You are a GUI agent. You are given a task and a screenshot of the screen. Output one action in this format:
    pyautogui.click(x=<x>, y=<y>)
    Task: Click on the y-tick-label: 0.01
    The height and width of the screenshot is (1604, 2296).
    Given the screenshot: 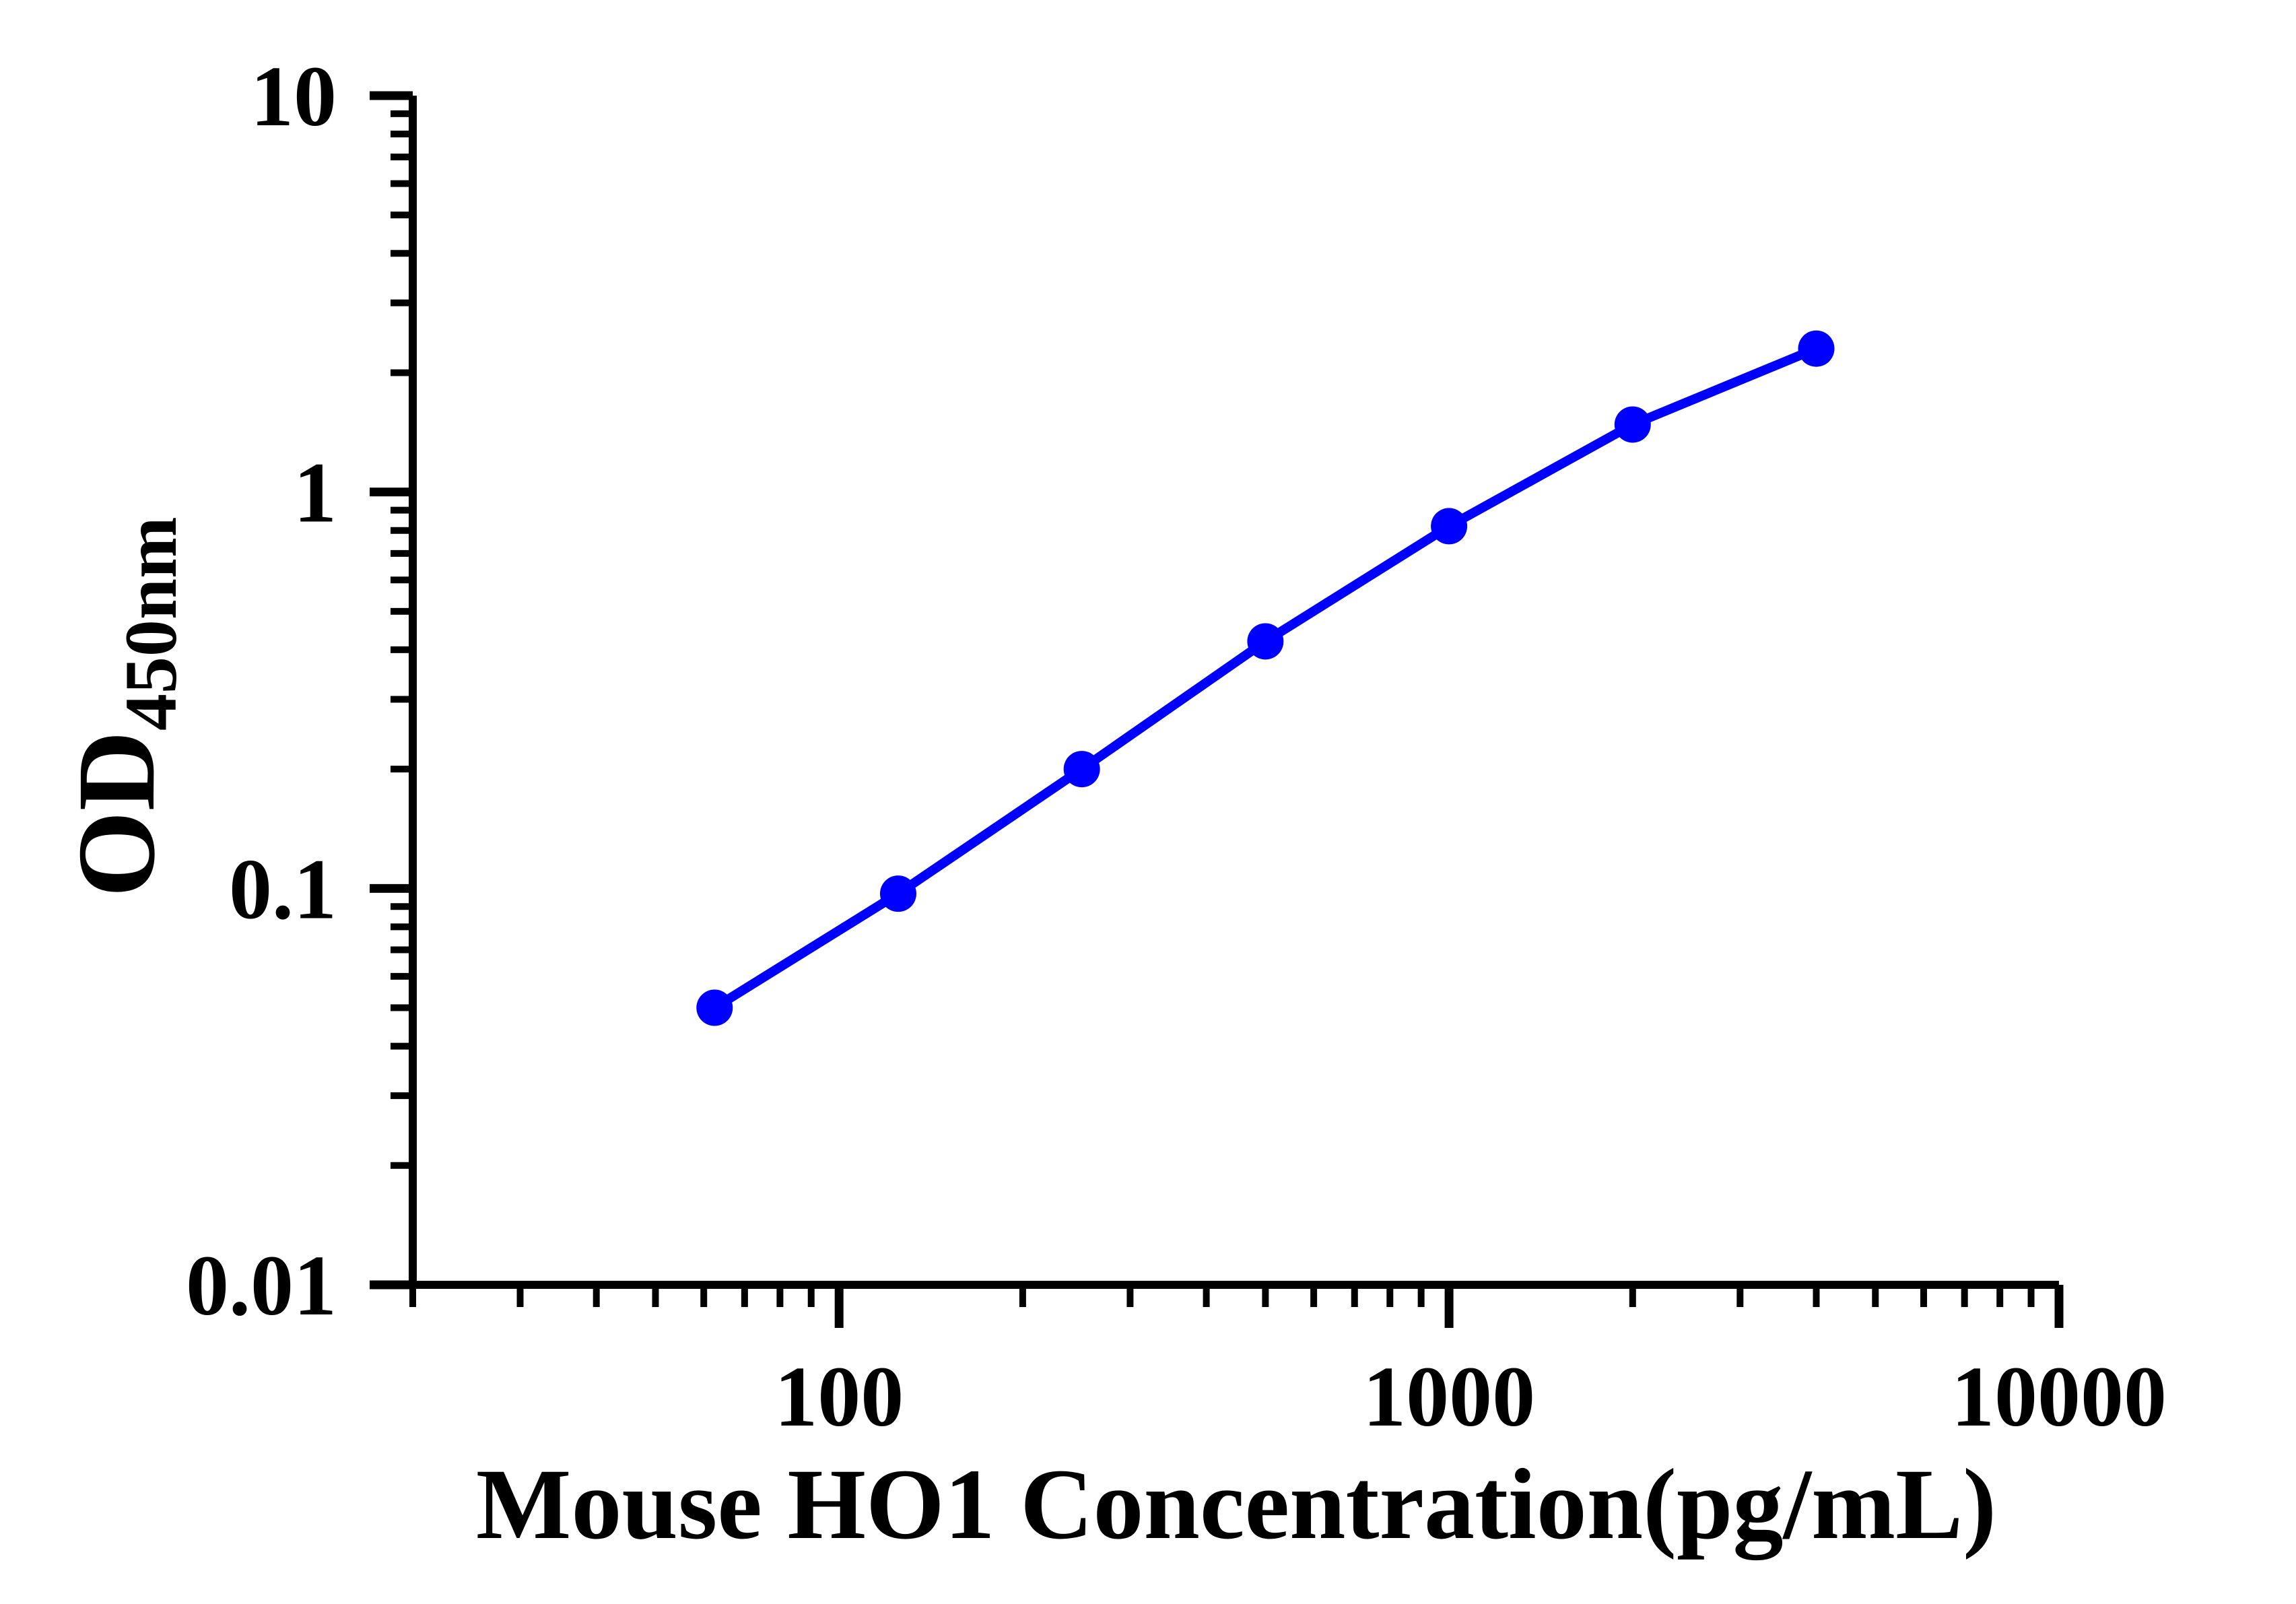 What is the action you would take?
    pyautogui.click(x=261, y=1285)
    